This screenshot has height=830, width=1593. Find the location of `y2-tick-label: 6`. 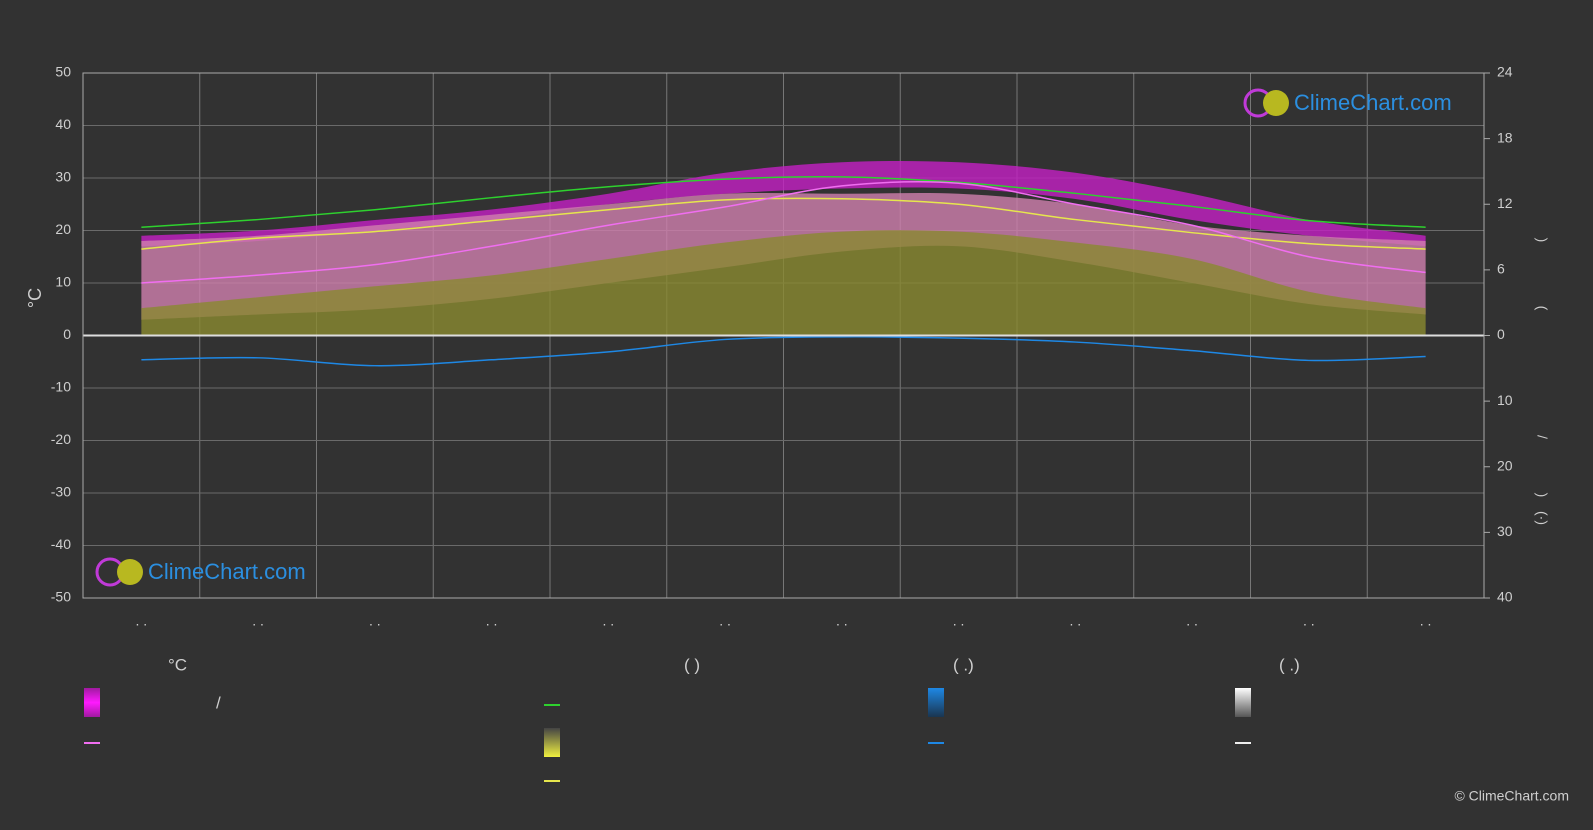

y2-tick-label: 6 is located at coordinates (1501, 269).